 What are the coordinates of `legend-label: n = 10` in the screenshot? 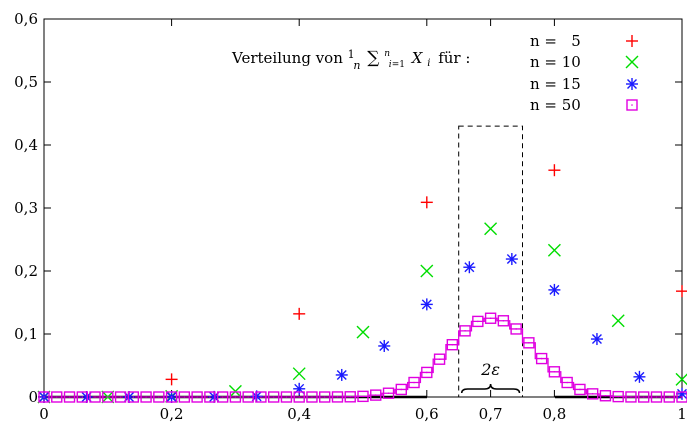 It's located at (555, 62).